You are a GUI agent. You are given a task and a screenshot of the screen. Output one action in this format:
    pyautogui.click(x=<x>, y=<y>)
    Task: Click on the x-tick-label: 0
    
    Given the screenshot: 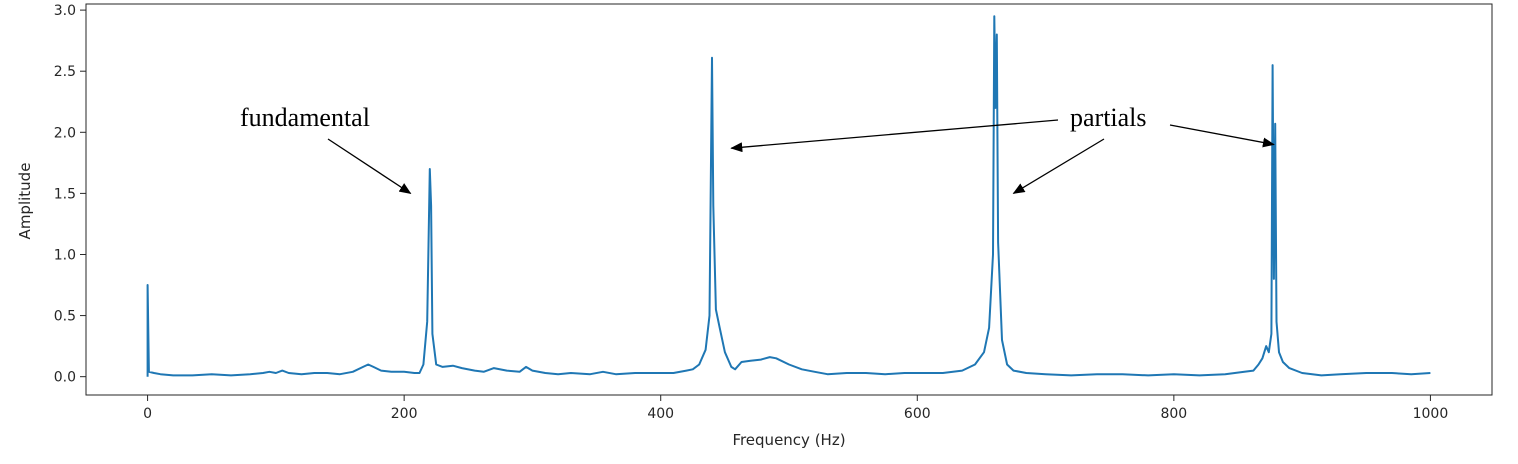 What is the action you would take?
    pyautogui.click(x=147, y=414)
    